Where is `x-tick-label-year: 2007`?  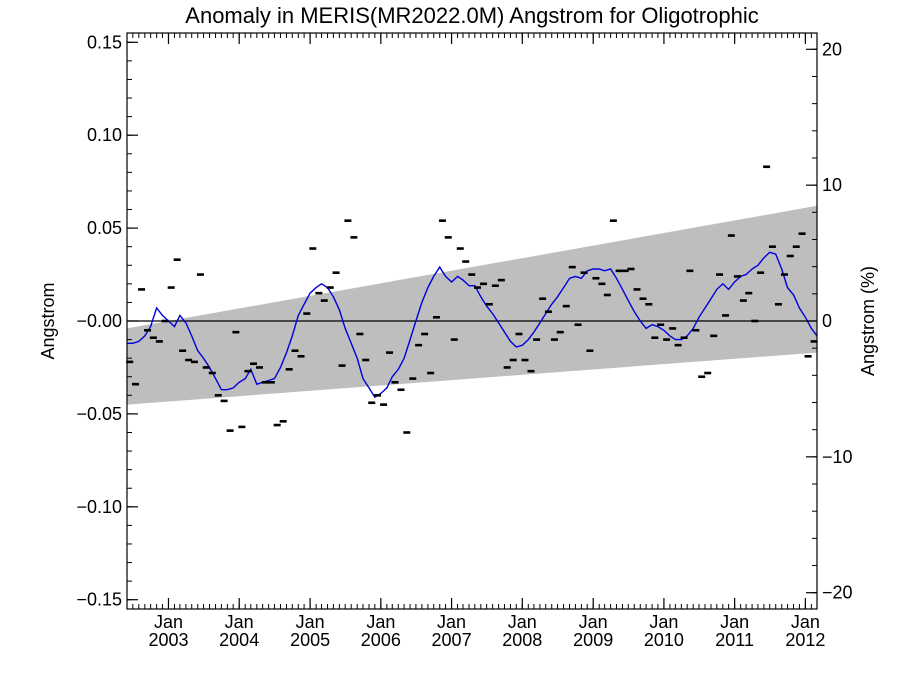
x-tick-label-year: 2007 is located at coordinates (452, 640).